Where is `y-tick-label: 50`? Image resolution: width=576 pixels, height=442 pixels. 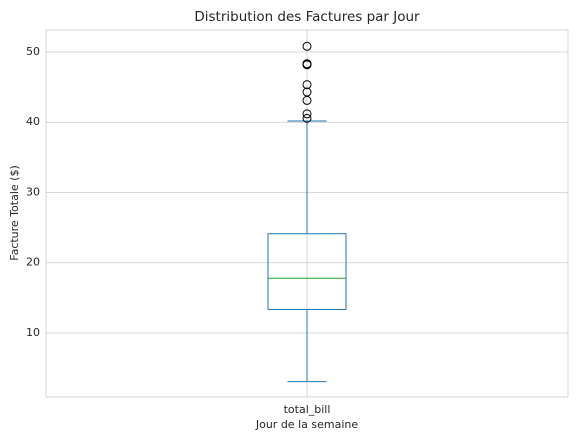
y-tick-label: 50 is located at coordinates (33, 51).